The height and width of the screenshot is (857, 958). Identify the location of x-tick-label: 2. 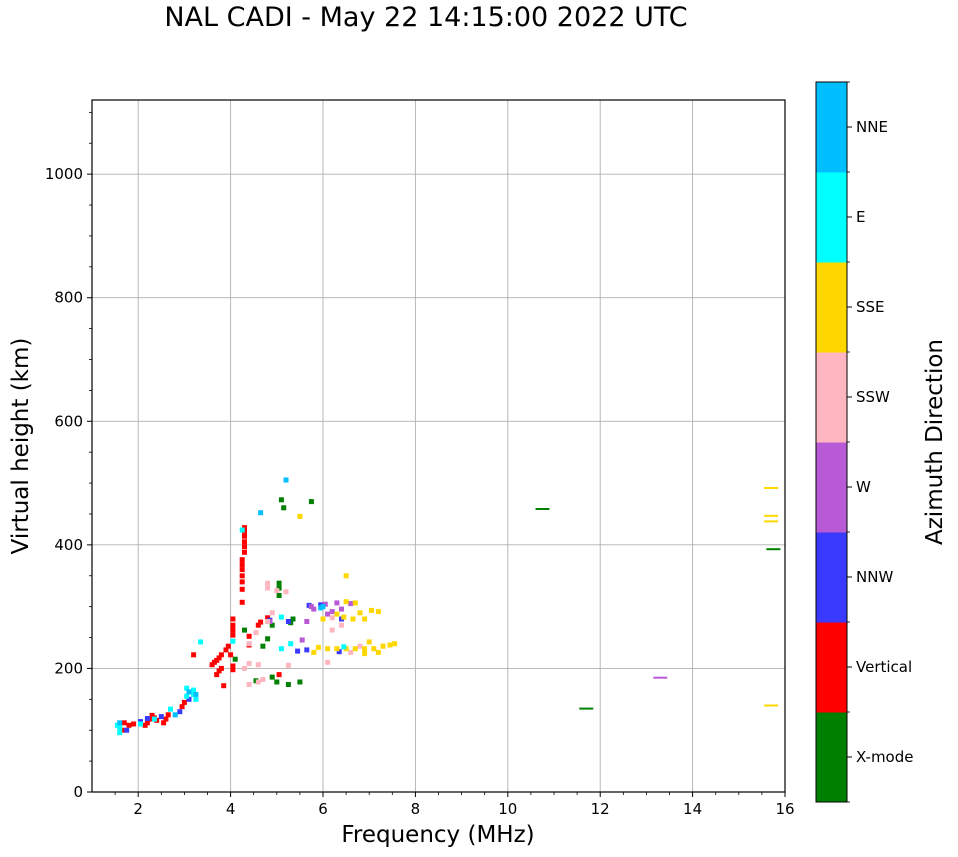
(138, 809).